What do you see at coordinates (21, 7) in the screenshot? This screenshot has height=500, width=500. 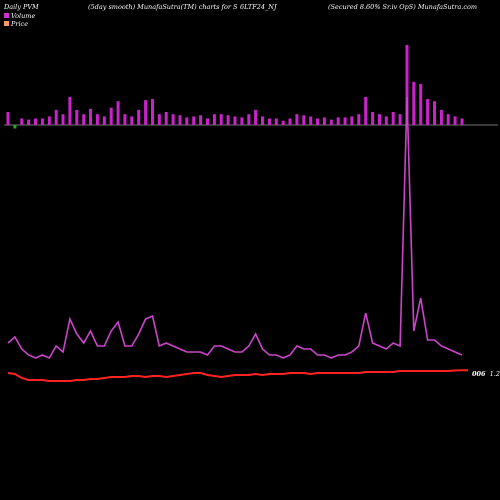 I see `header-left: Daily PVM` at bounding box center [21, 7].